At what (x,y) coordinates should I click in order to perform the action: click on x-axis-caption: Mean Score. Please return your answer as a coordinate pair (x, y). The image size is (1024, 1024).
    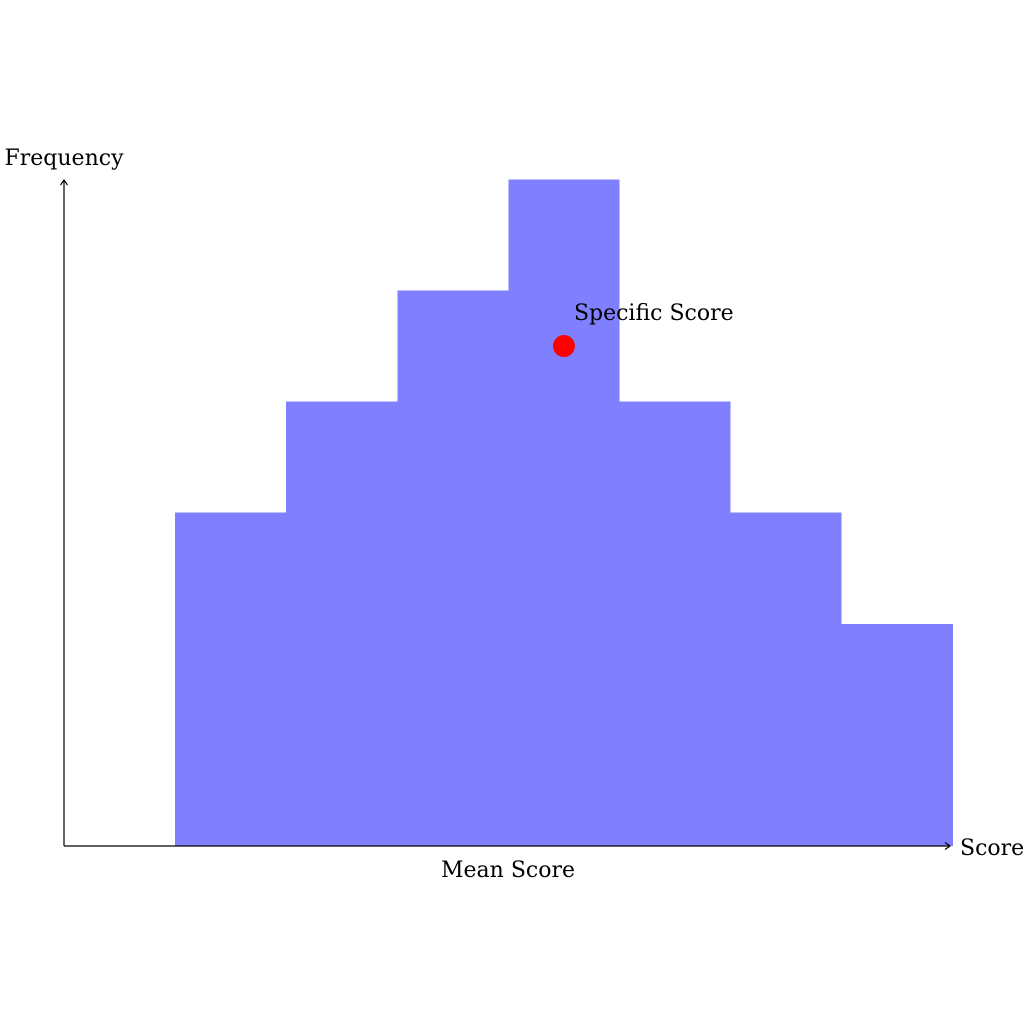
    Looking at the image, I should click on (508, 870).